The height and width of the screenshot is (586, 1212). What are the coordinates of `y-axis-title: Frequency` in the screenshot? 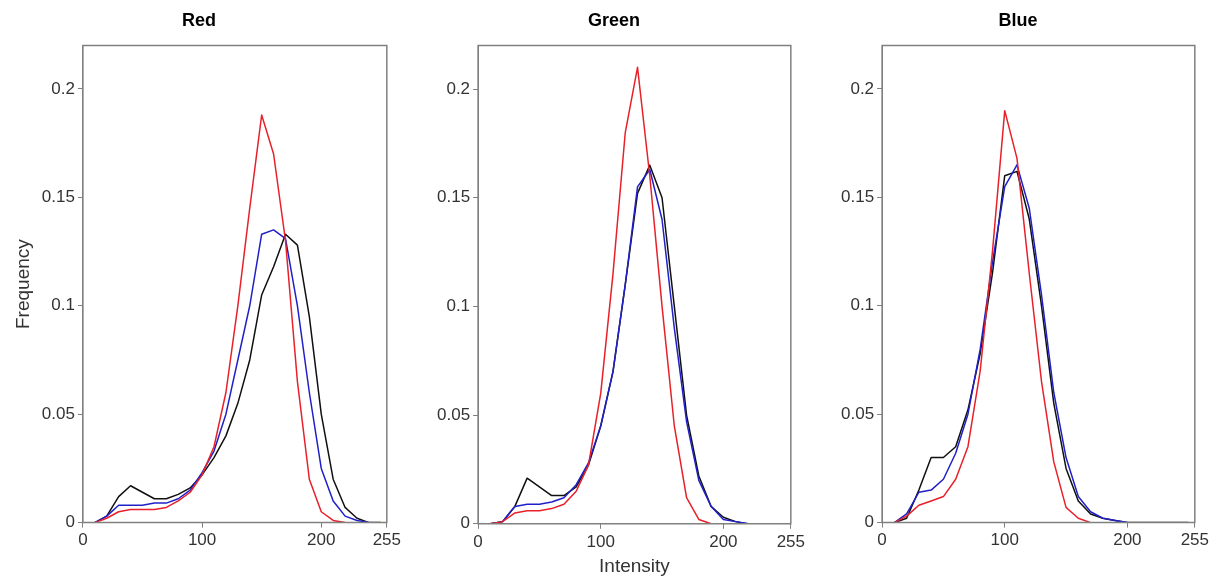 It's located at (22, 283).